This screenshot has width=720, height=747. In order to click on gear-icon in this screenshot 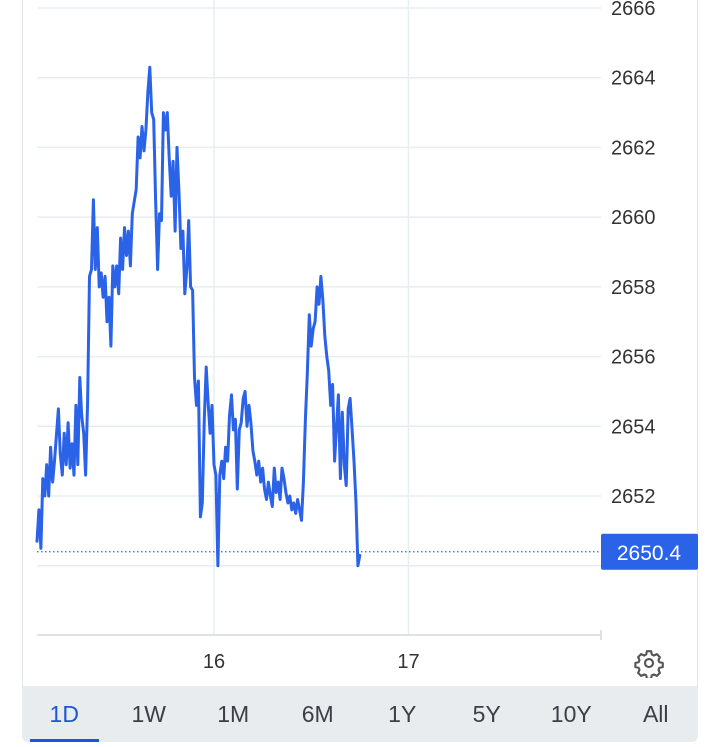, I will do `click(649, 664)`.